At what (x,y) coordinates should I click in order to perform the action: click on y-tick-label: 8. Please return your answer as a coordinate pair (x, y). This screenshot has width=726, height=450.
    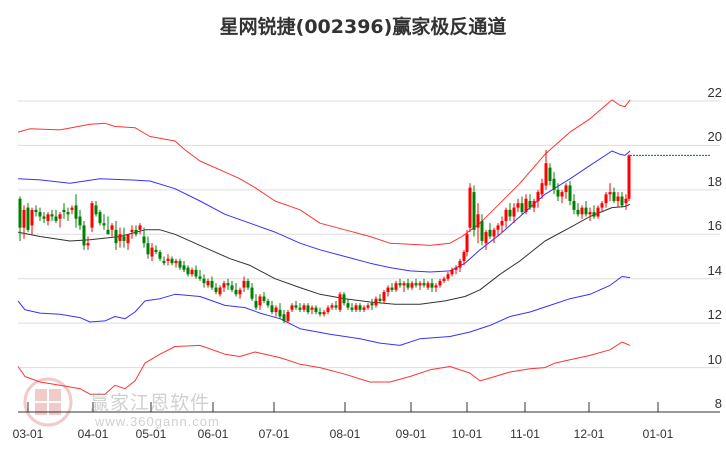
    Looking at the image, I should click on (718, 403).